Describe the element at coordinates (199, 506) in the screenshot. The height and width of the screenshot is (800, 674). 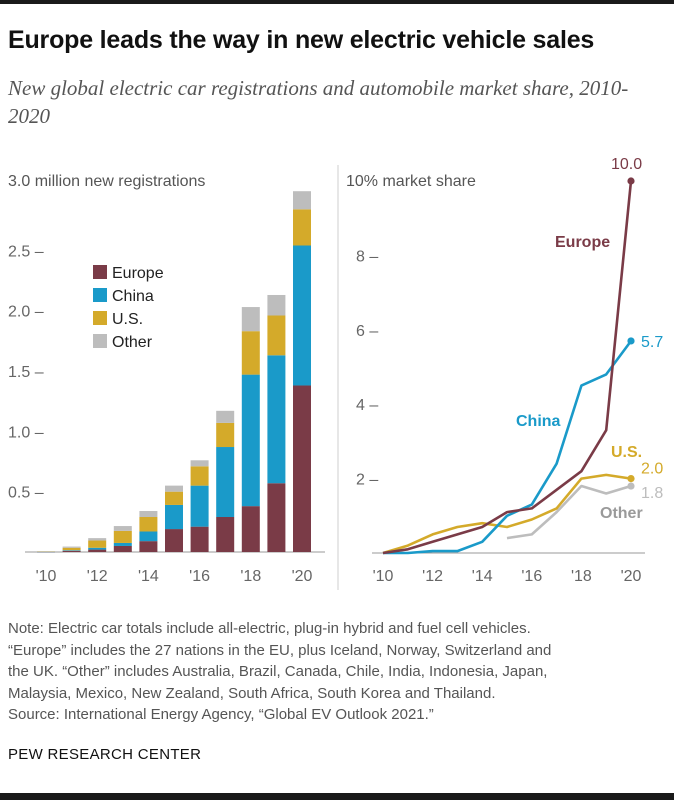
I see `bar-china-2016` at that location.